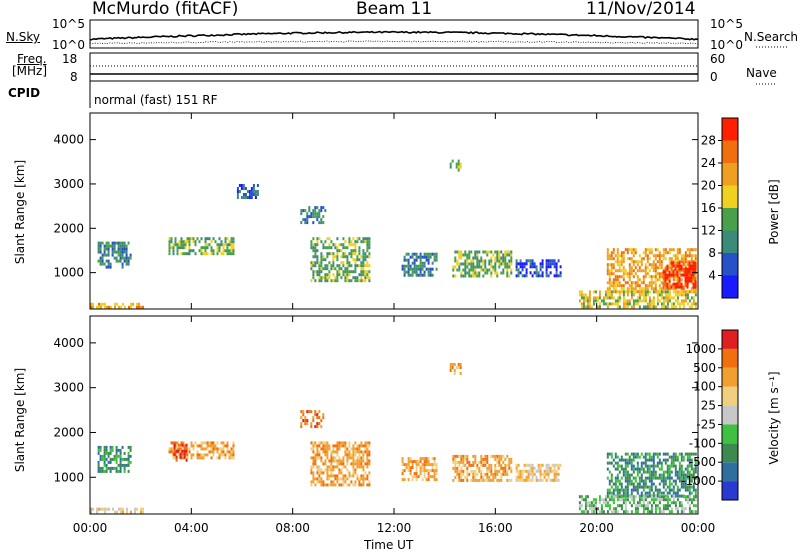 The width and height of the screenshot is (800, 554). Describe the element at coordinates (704, 387) in the screenshot. I see `velocity-colorbar-tick-label-2: 100` at that location.